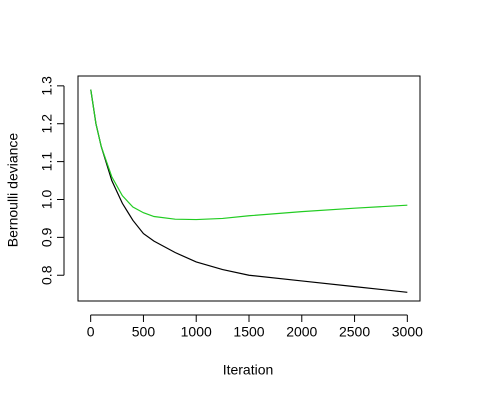 This screenshot has width=500, height=400. I want to click on y-tick-label: 1.3, so click(47, 86).